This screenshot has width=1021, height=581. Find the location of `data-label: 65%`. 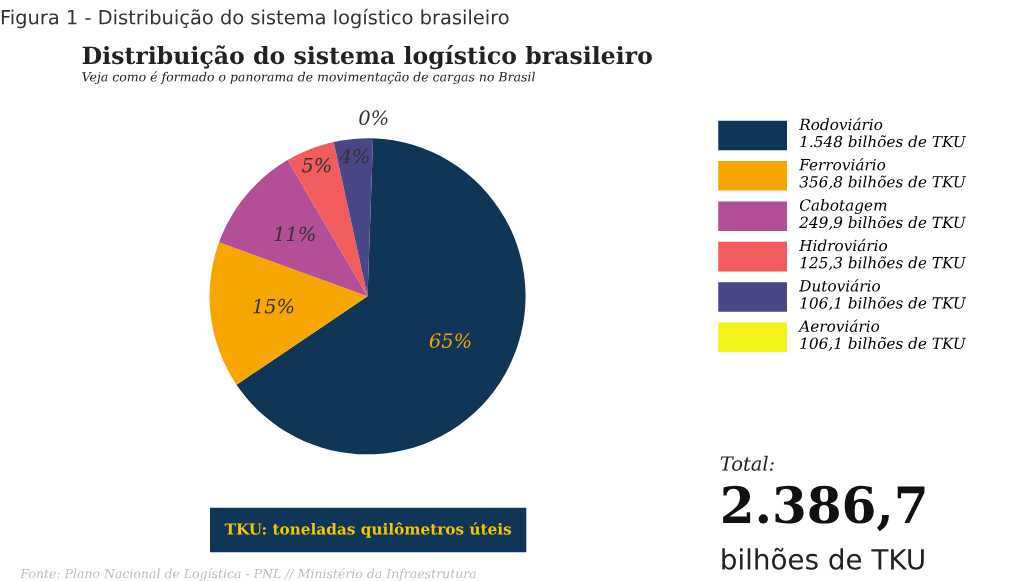

data-label: 65% is located at coordinates (450, 340).